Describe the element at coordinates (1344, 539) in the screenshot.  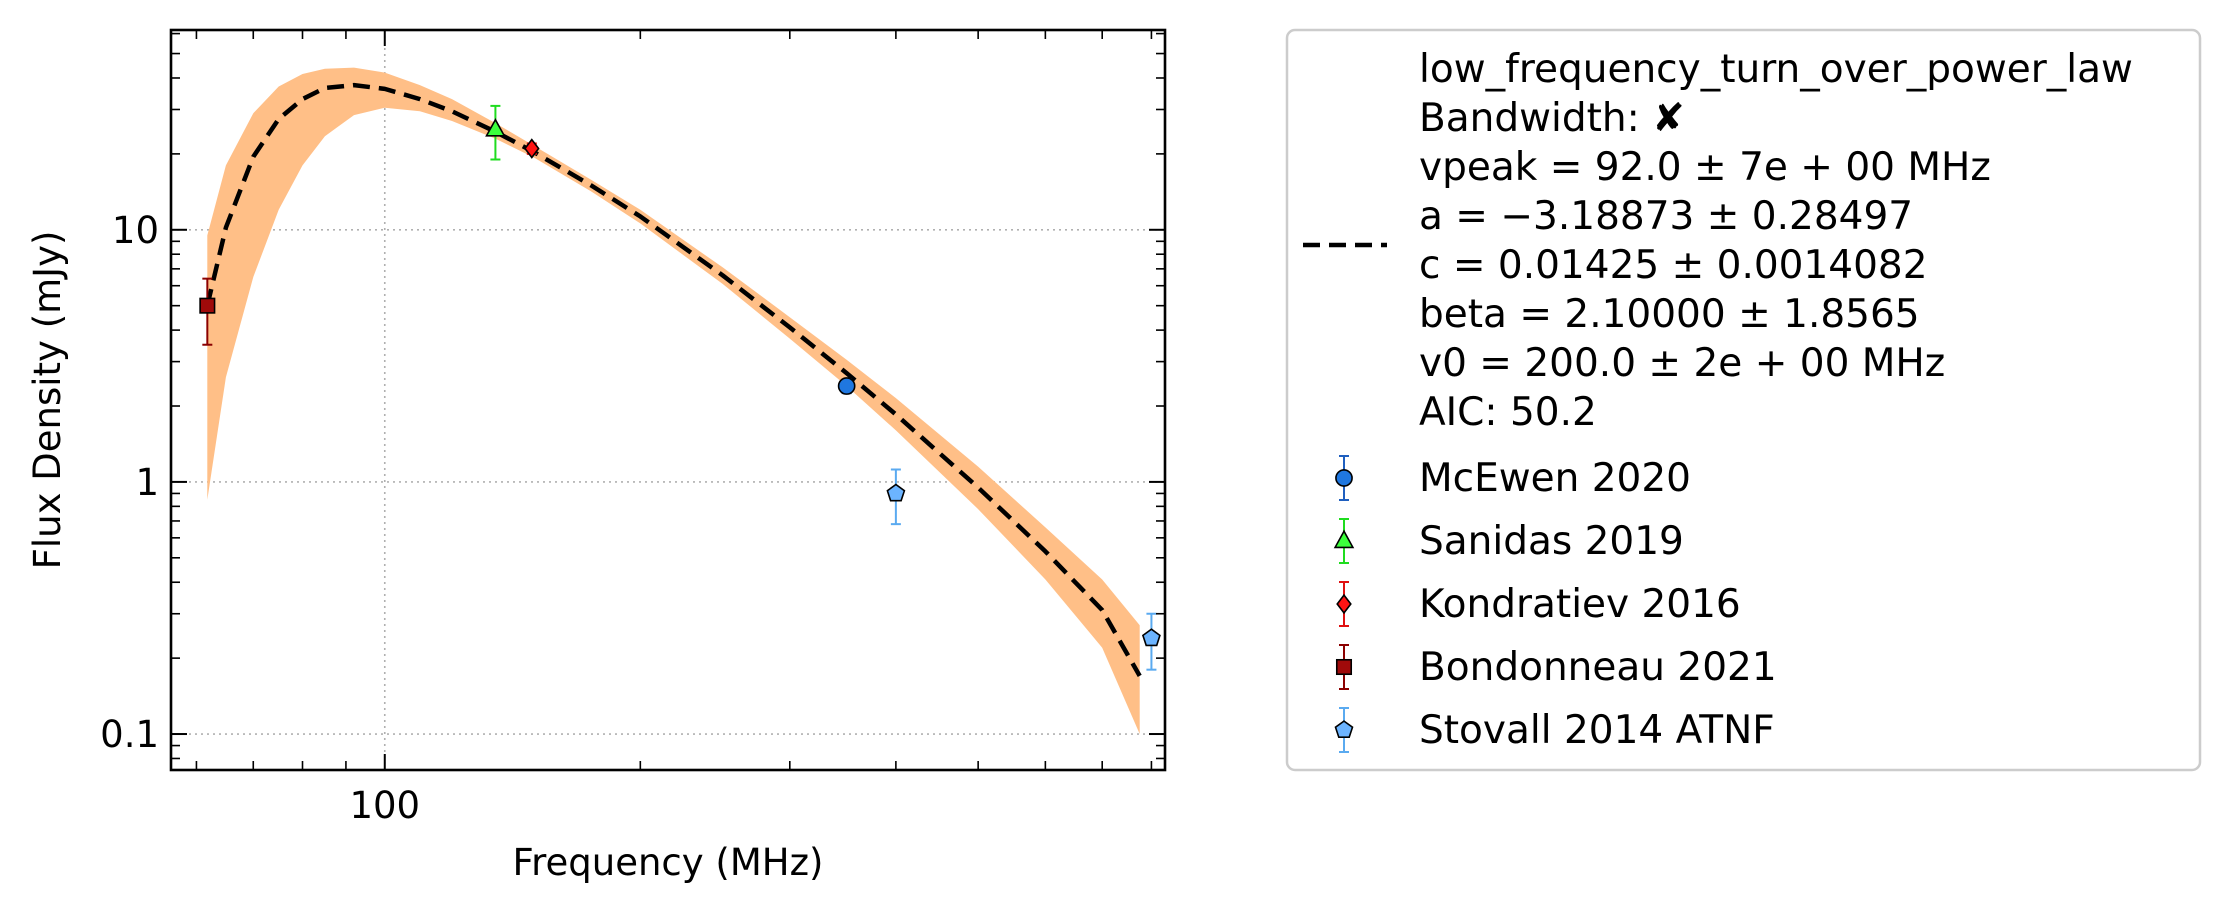
I see `legend-marker-triangle` at that location.